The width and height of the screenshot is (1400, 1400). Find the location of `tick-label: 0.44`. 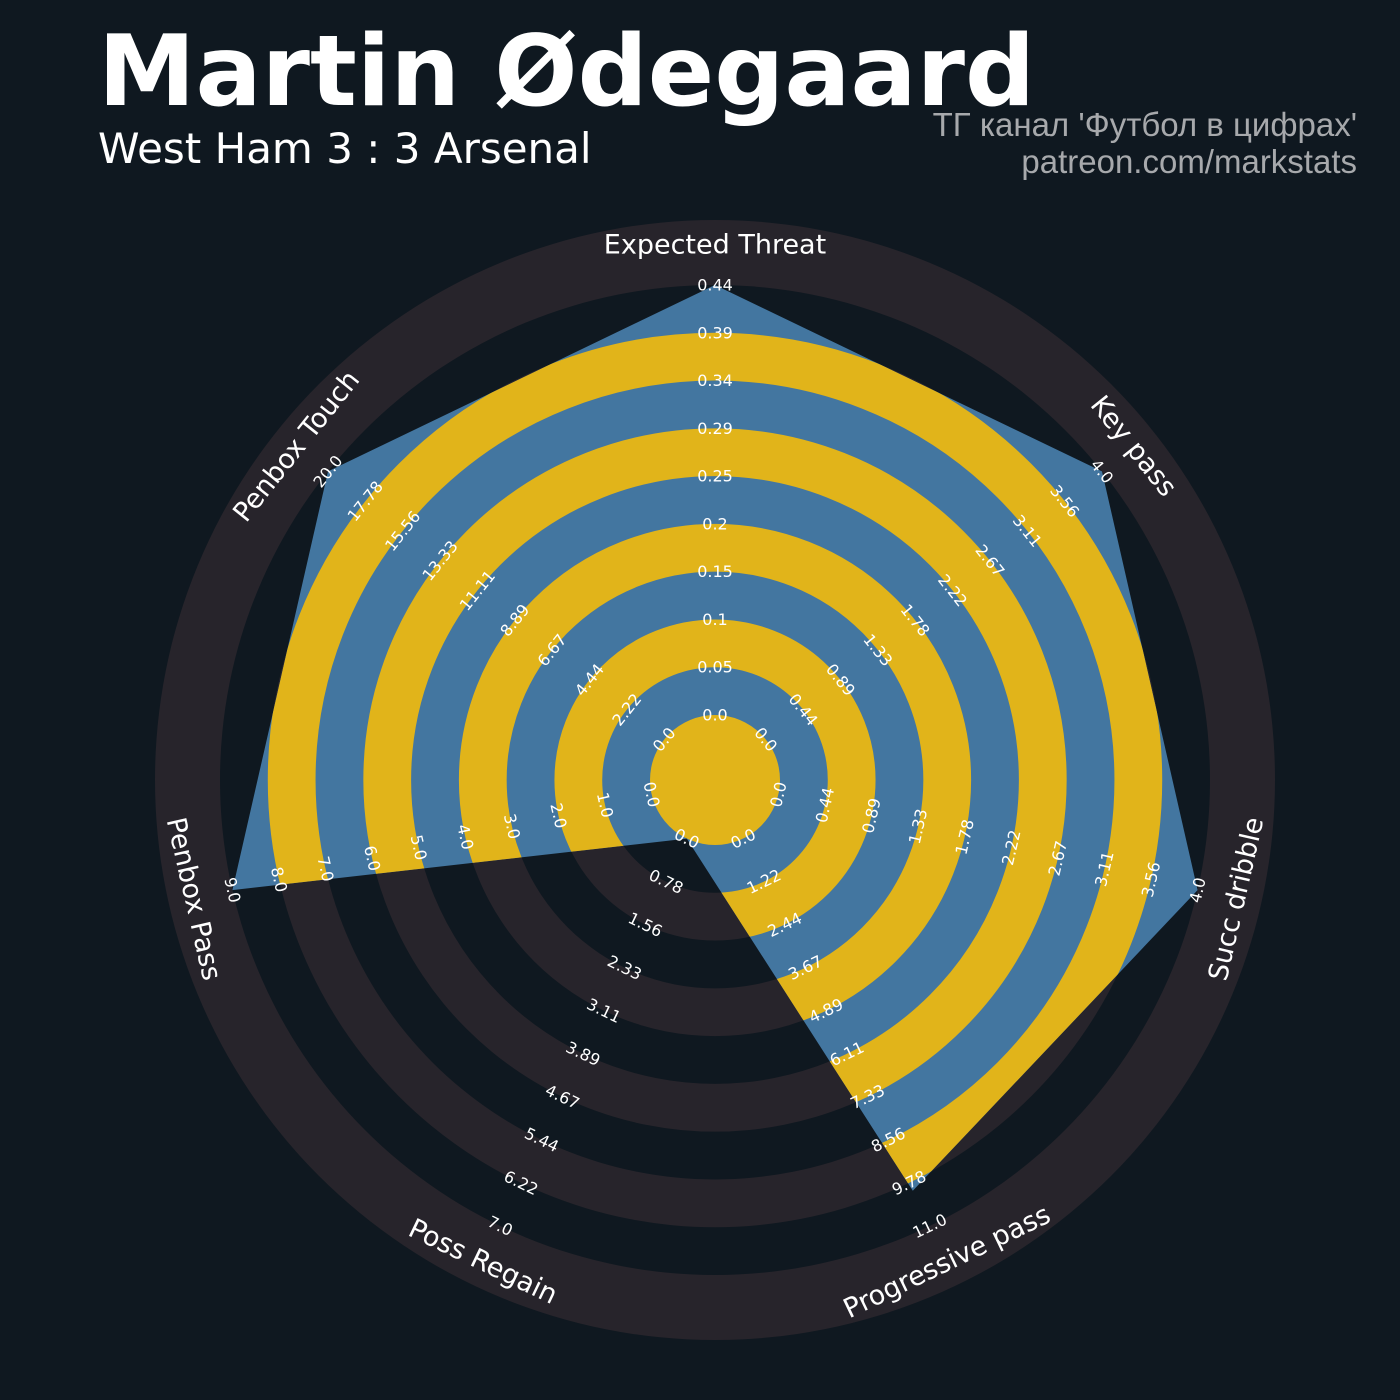

tick-label: 0.44 is located at coordinates (715, 285).